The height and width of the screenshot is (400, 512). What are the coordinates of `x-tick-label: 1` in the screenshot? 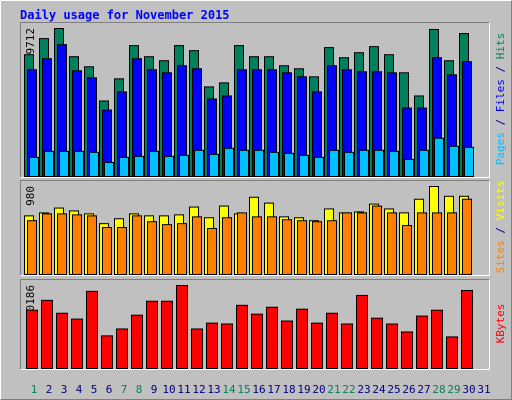 It's located at (34, 389).